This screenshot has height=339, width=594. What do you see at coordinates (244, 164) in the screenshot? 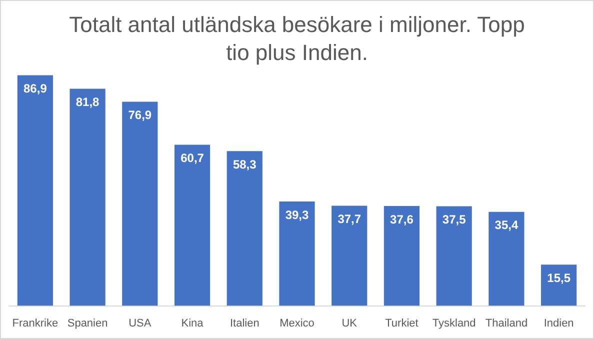
I see `data-label: 58,3` at bounding box center [244, 164].